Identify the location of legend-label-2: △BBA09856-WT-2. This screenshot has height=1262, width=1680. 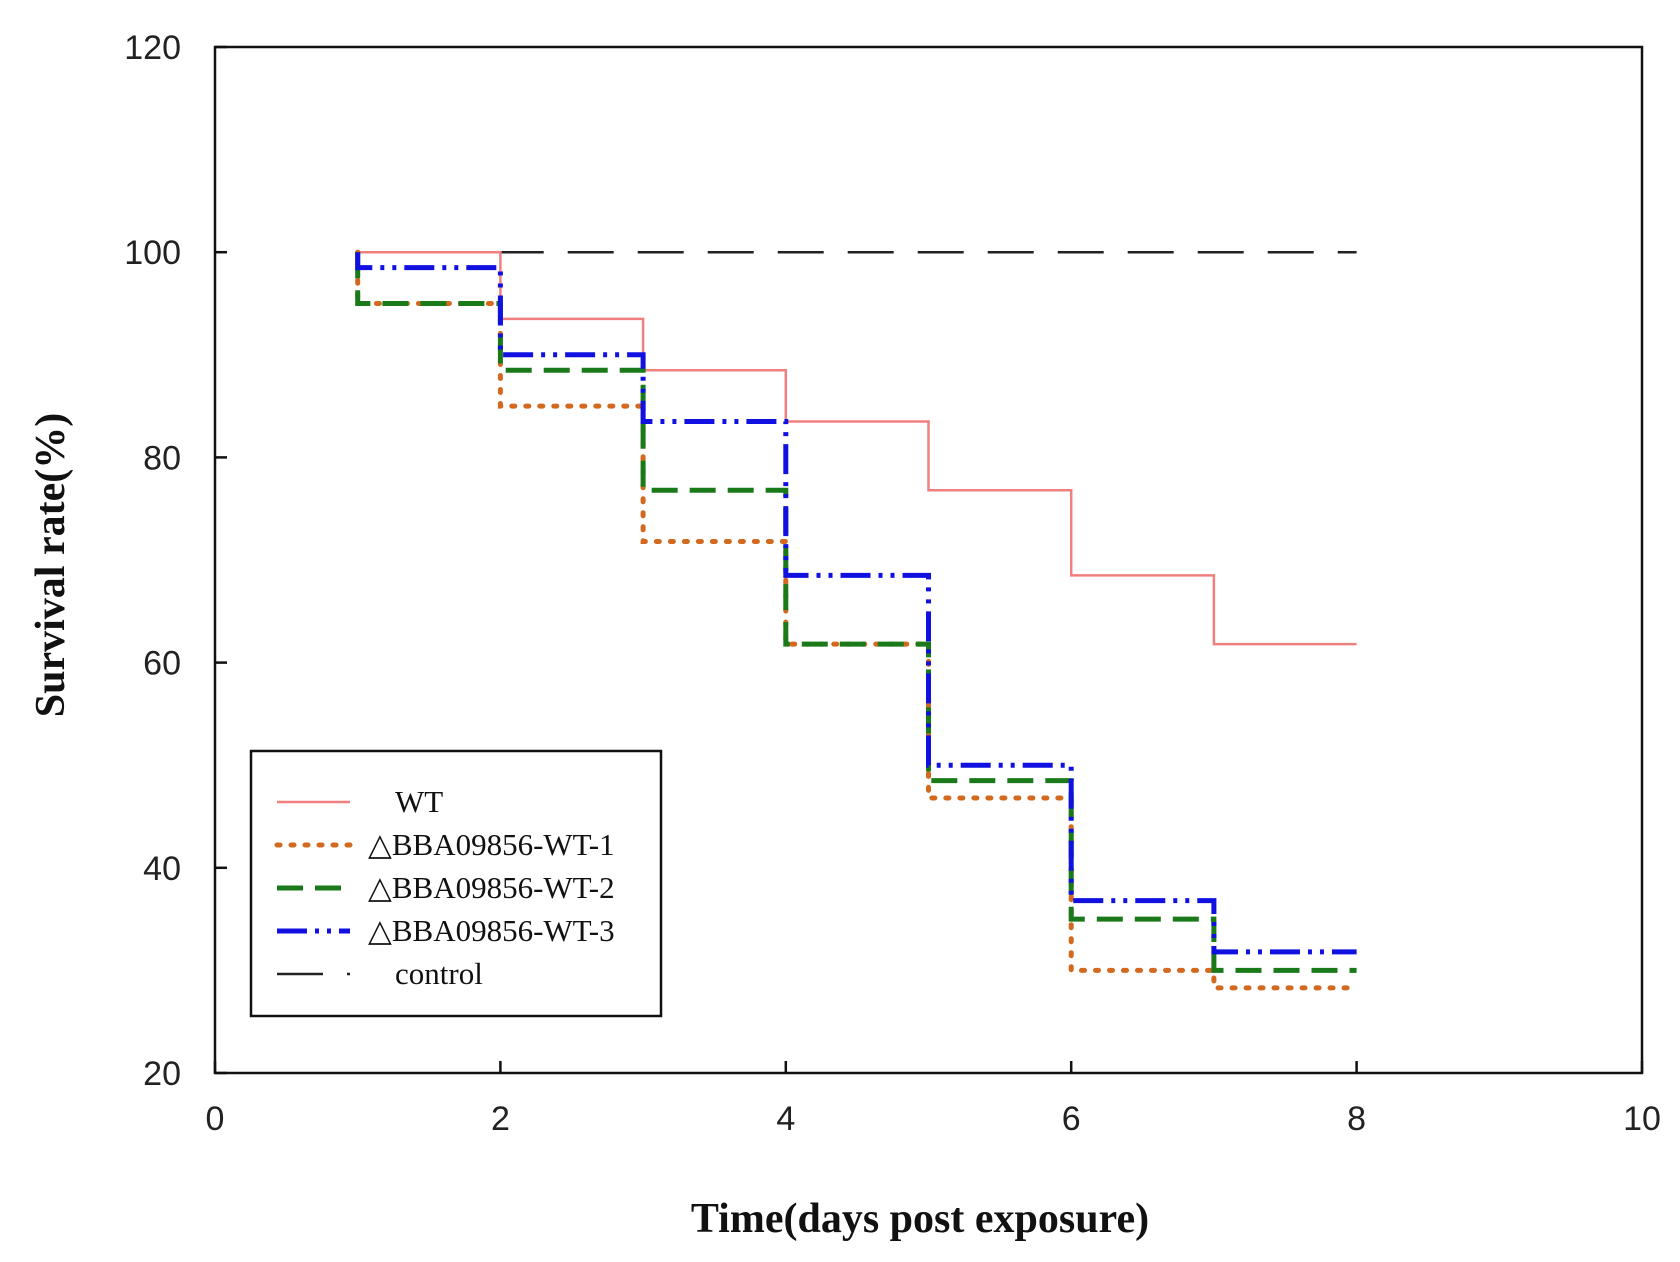
(491, 887).